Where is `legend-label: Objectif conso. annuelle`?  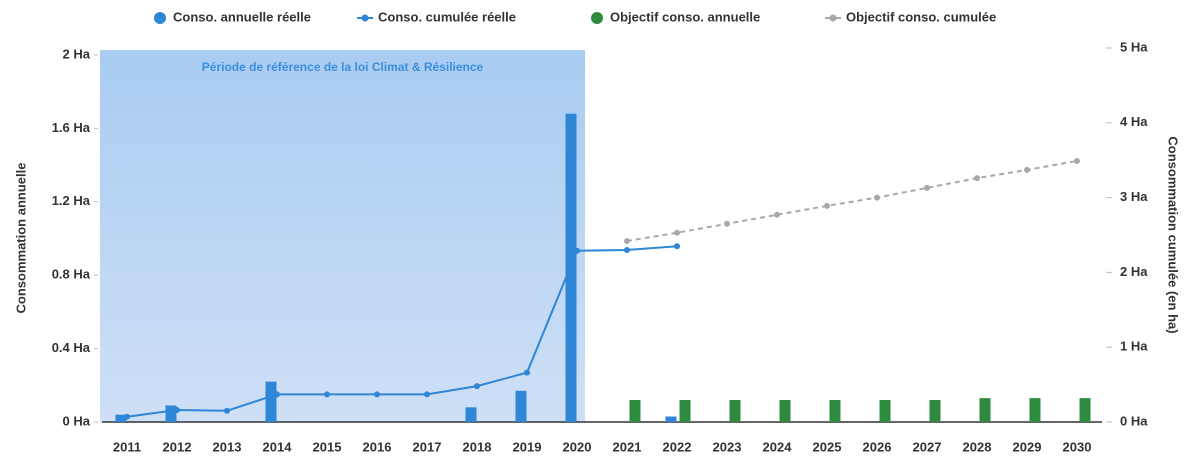
legend-label: Objectif conso. annuelle is located at coordinates (685, 16).